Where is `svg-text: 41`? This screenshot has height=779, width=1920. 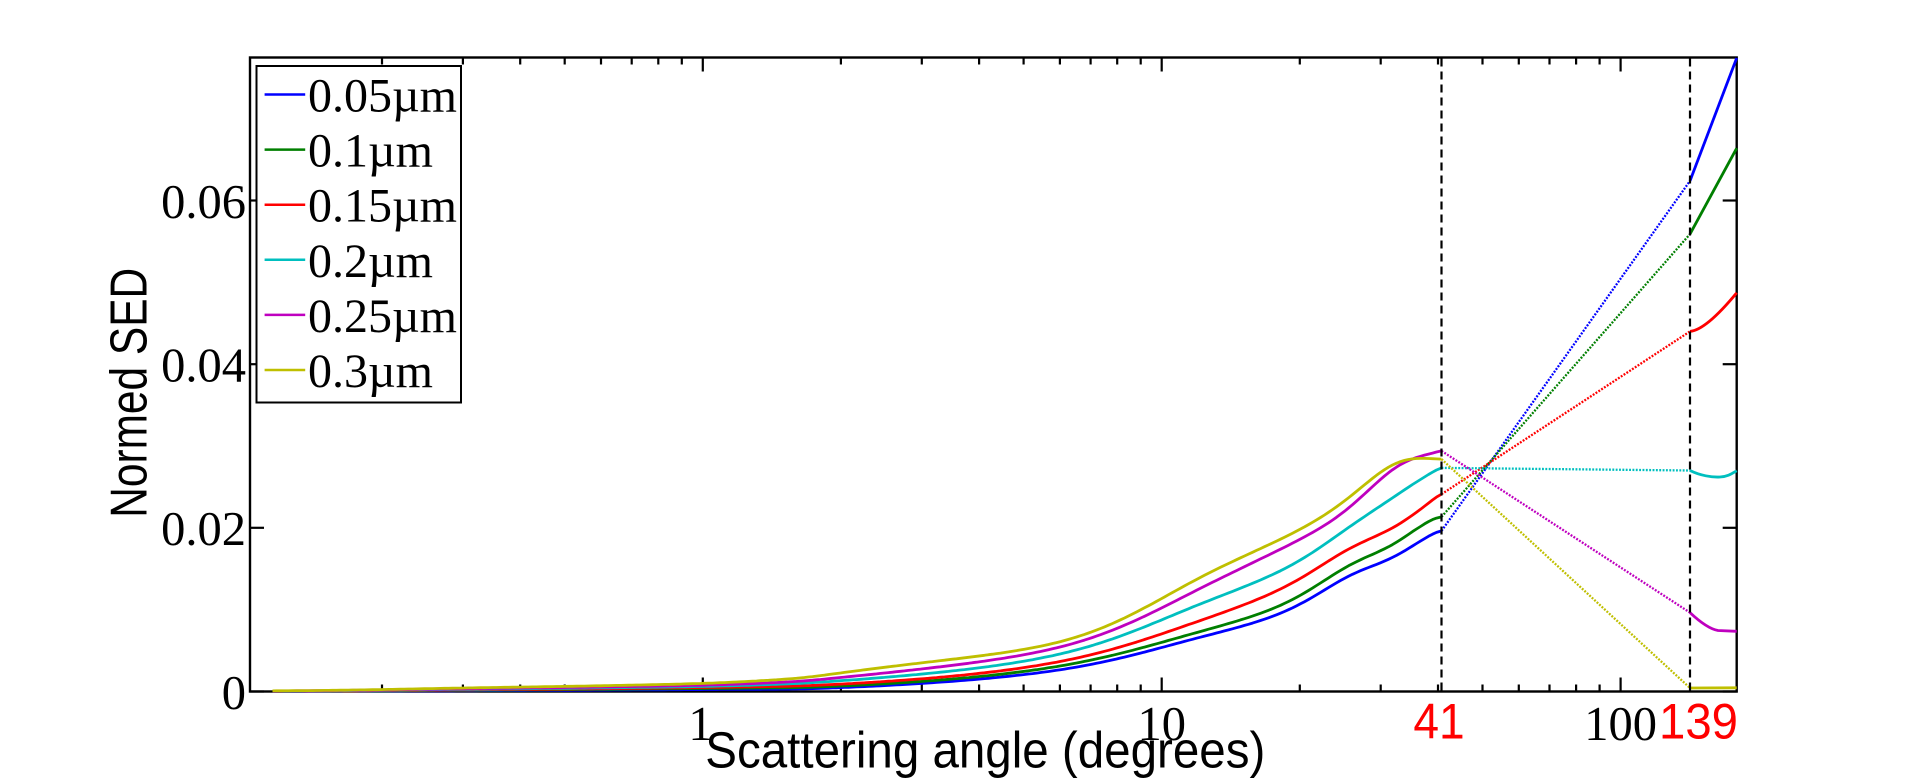
svg-text: 41 is located at coordinates (1438, 722).